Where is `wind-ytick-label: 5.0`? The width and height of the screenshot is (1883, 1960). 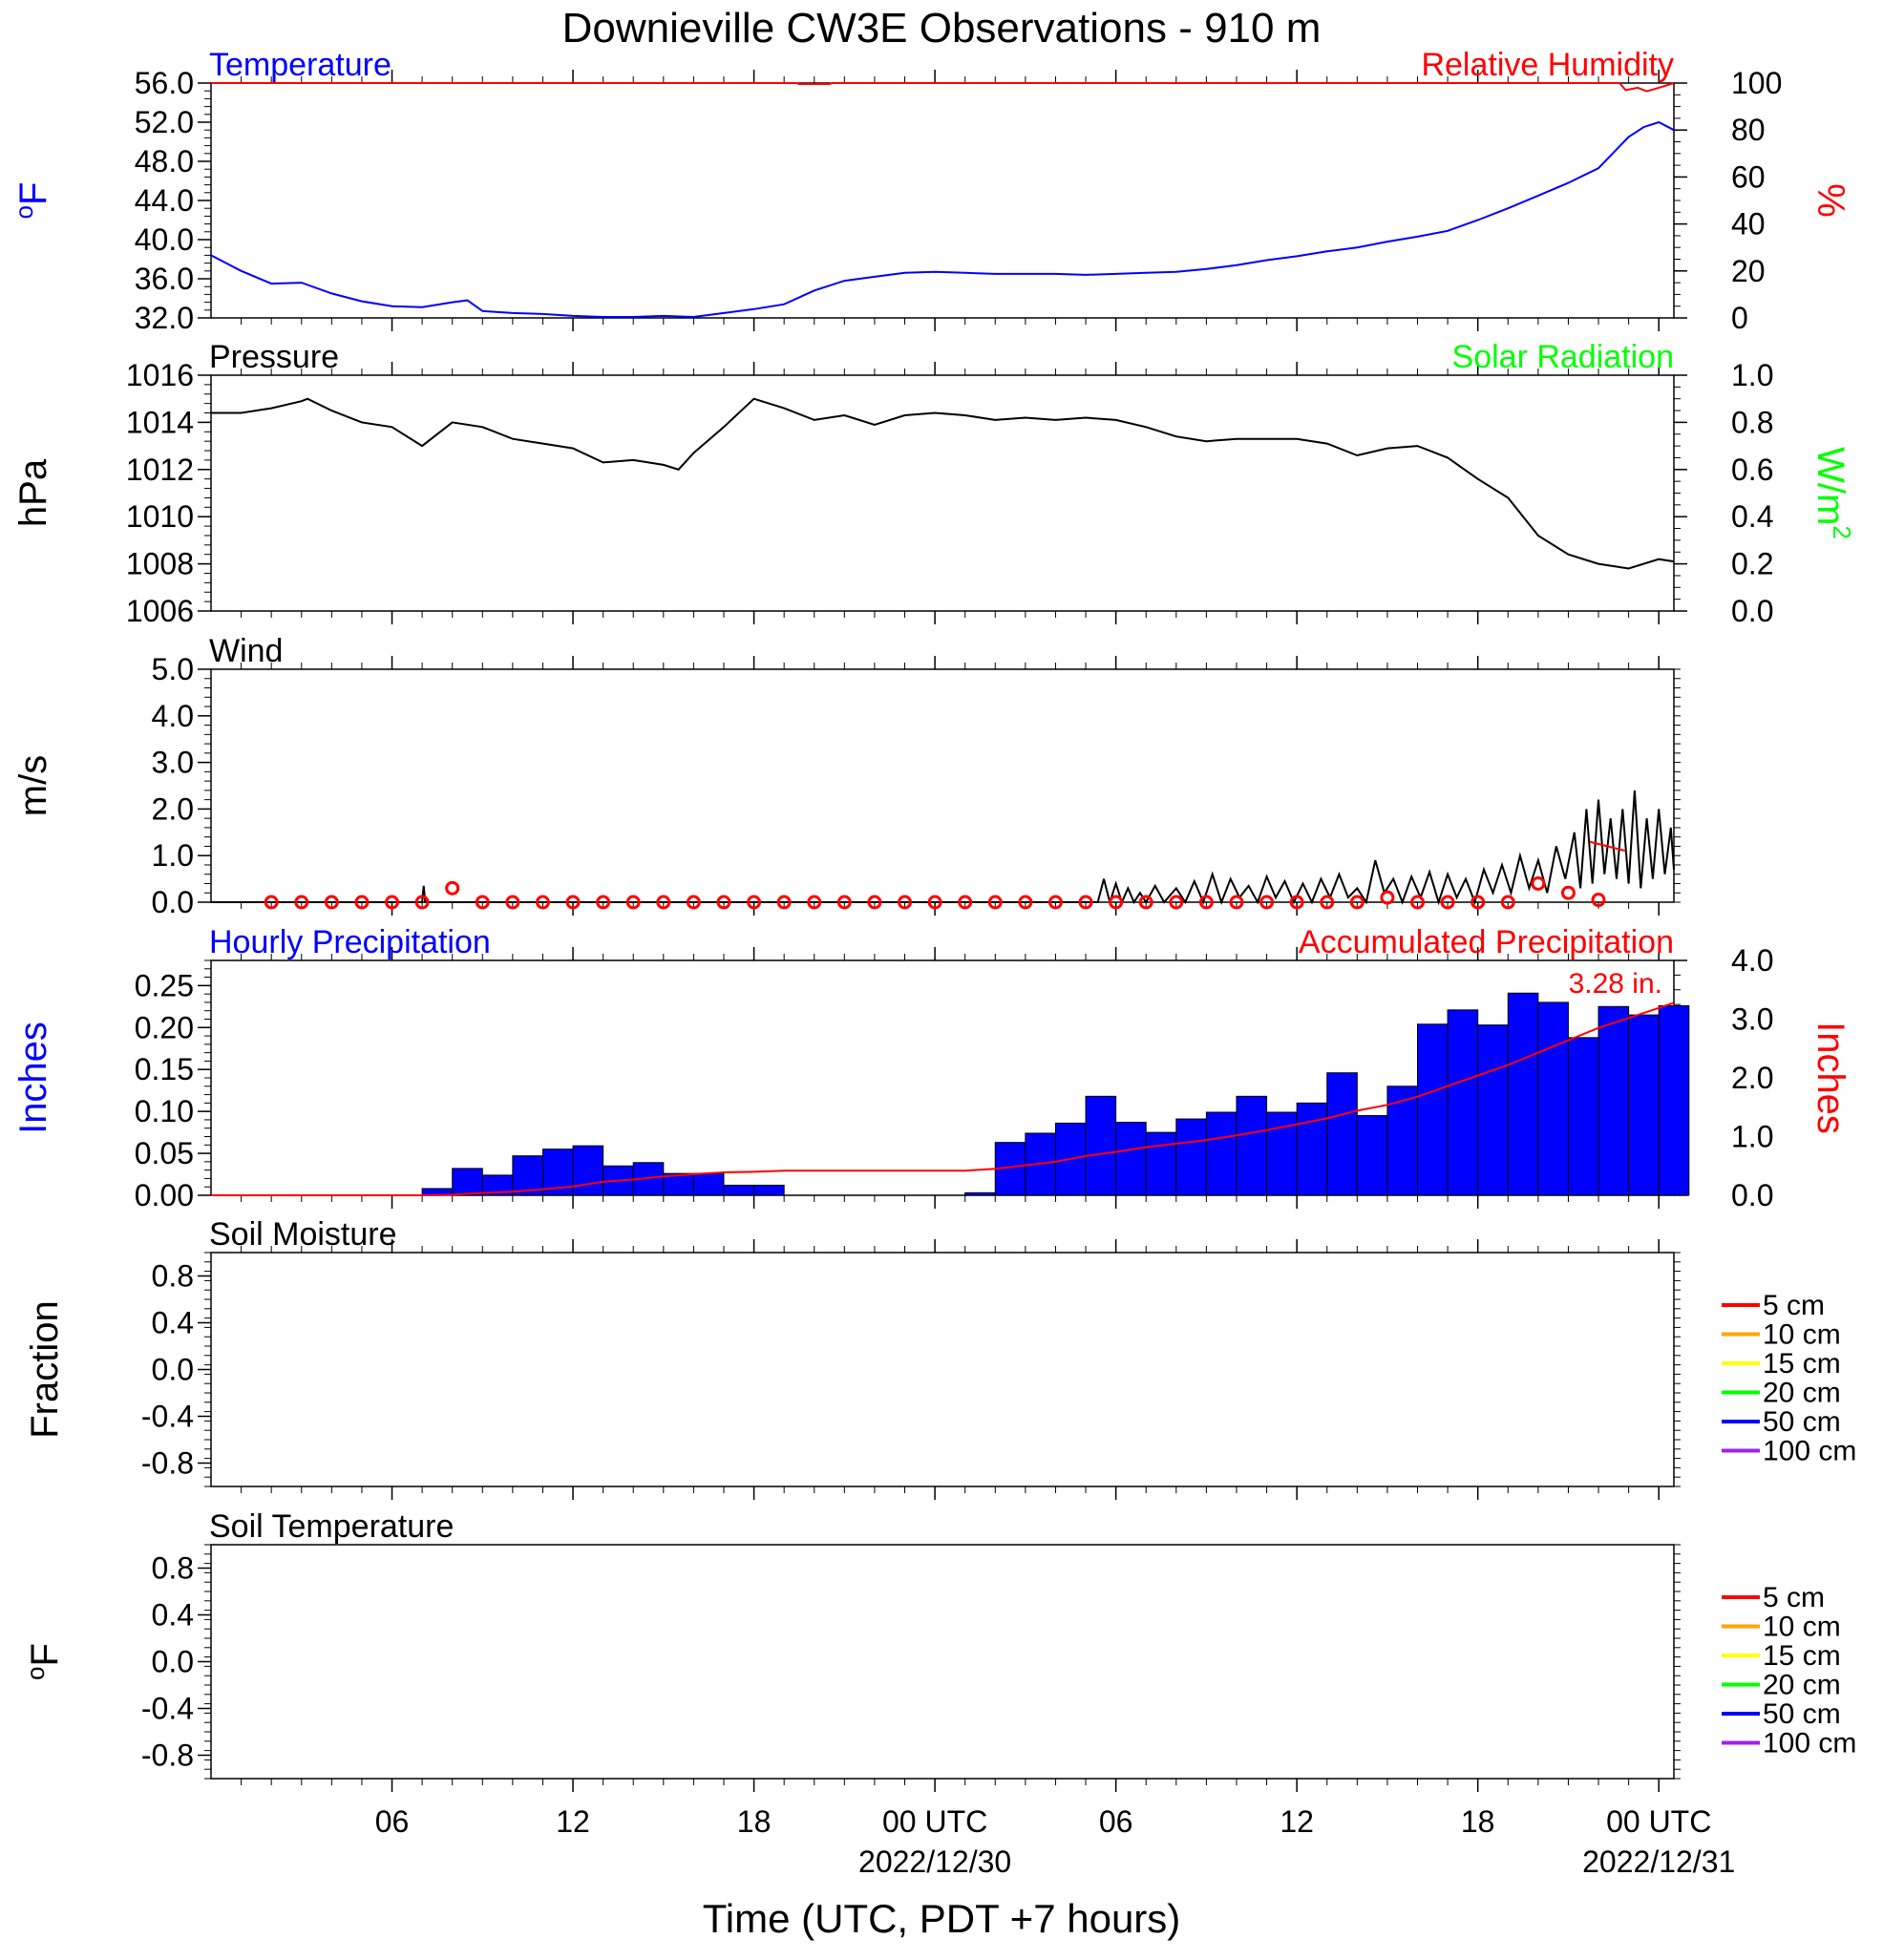 wind-ytick-label: 5.0 is located at coordinates (173, 669).